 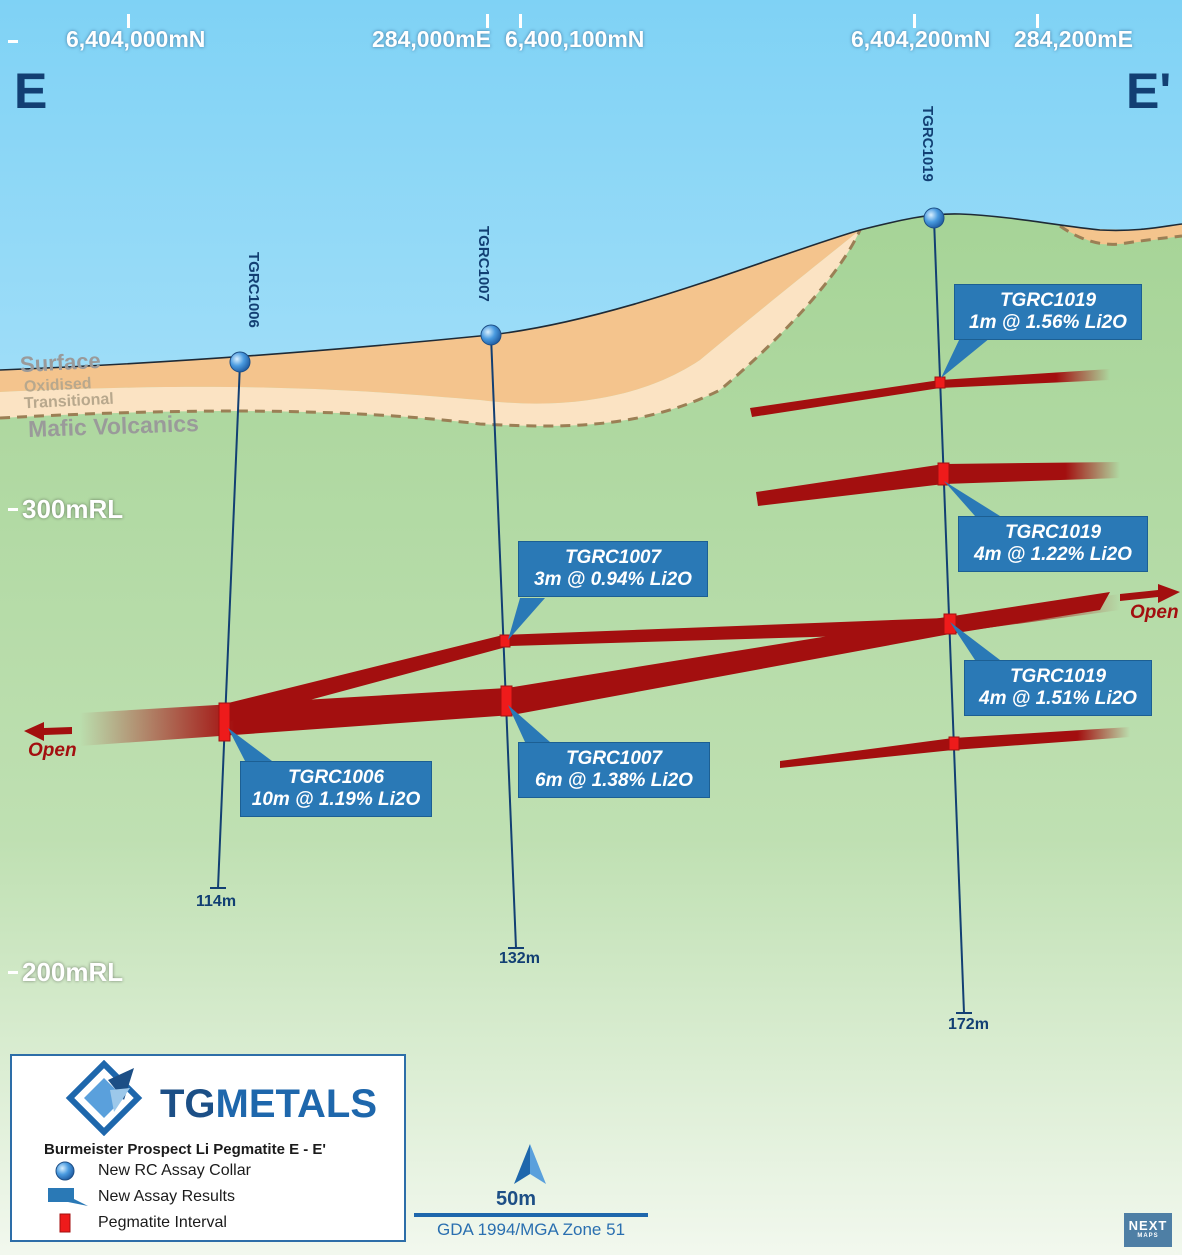 What do you see at coordinates (73, 972) in the screenshot?
I see `rl-label-200: 200mRL` at bounding box center [73, 972].